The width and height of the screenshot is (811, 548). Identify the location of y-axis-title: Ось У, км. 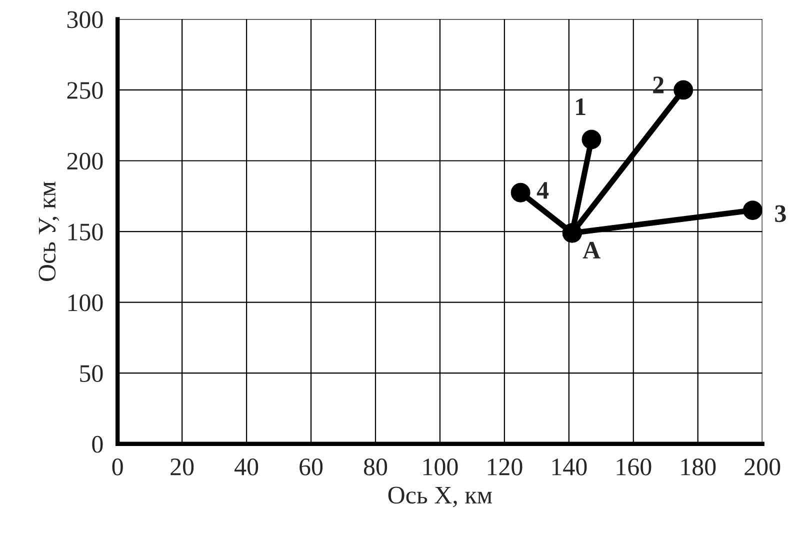
(49, 231).